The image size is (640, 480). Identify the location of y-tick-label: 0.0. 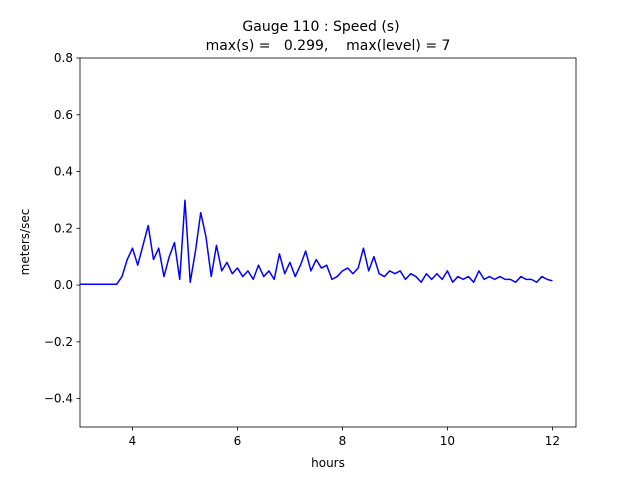
(63, 285).